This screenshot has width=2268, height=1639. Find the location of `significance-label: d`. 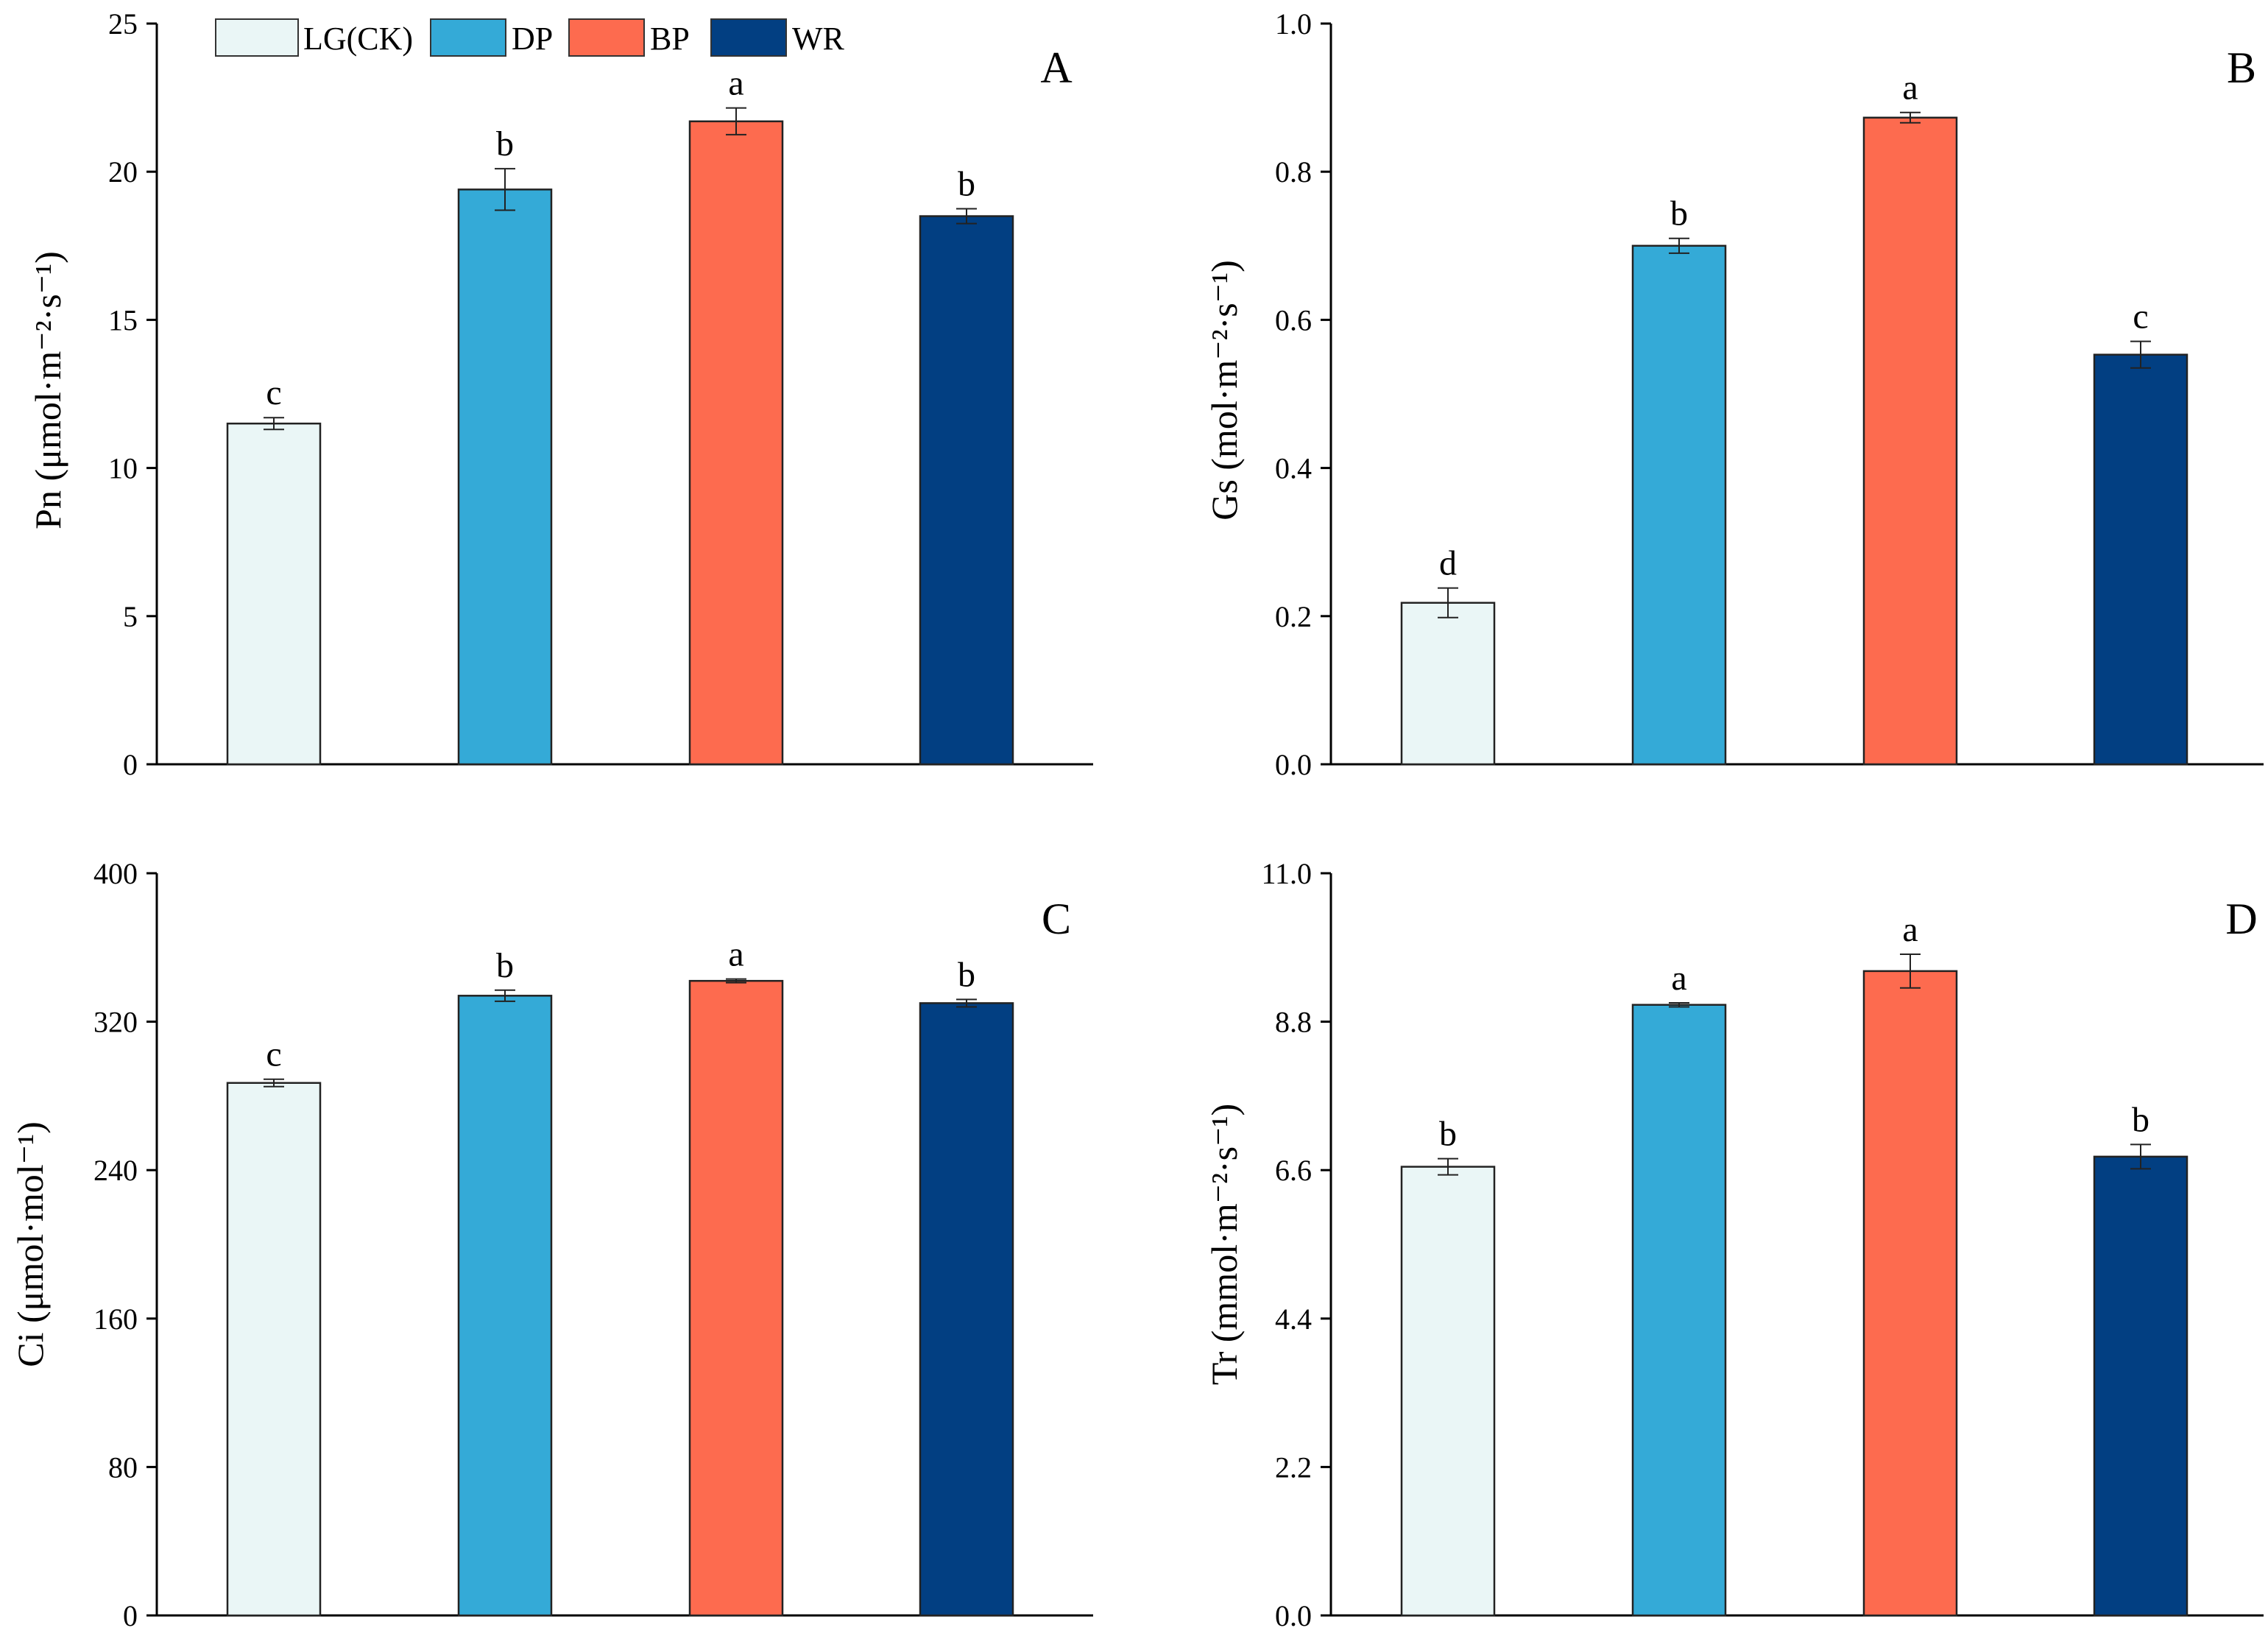

significance-label: d is located at coordinates (1448, 563).